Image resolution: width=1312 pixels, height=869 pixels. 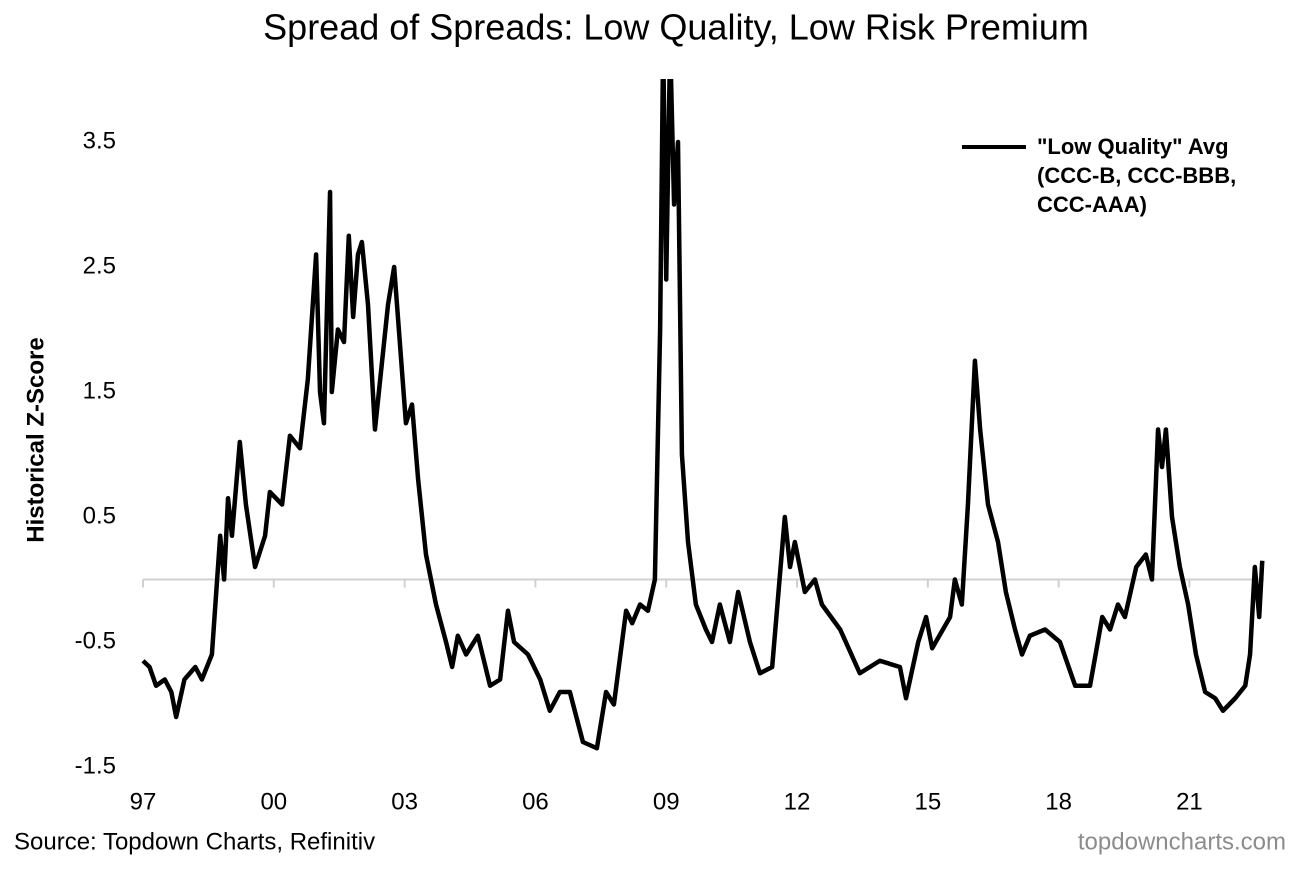 I want to click on x-tick-label: 15, so click(x=927, y=801).